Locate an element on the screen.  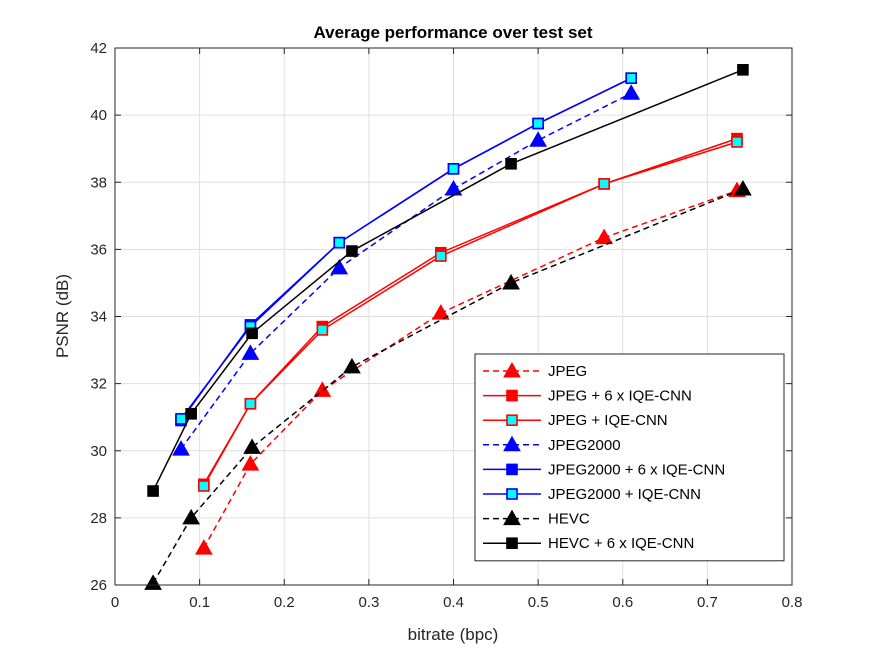
legend-entry: JPEG + 6 x IQE-CNN is located at coordinates (587, 396).